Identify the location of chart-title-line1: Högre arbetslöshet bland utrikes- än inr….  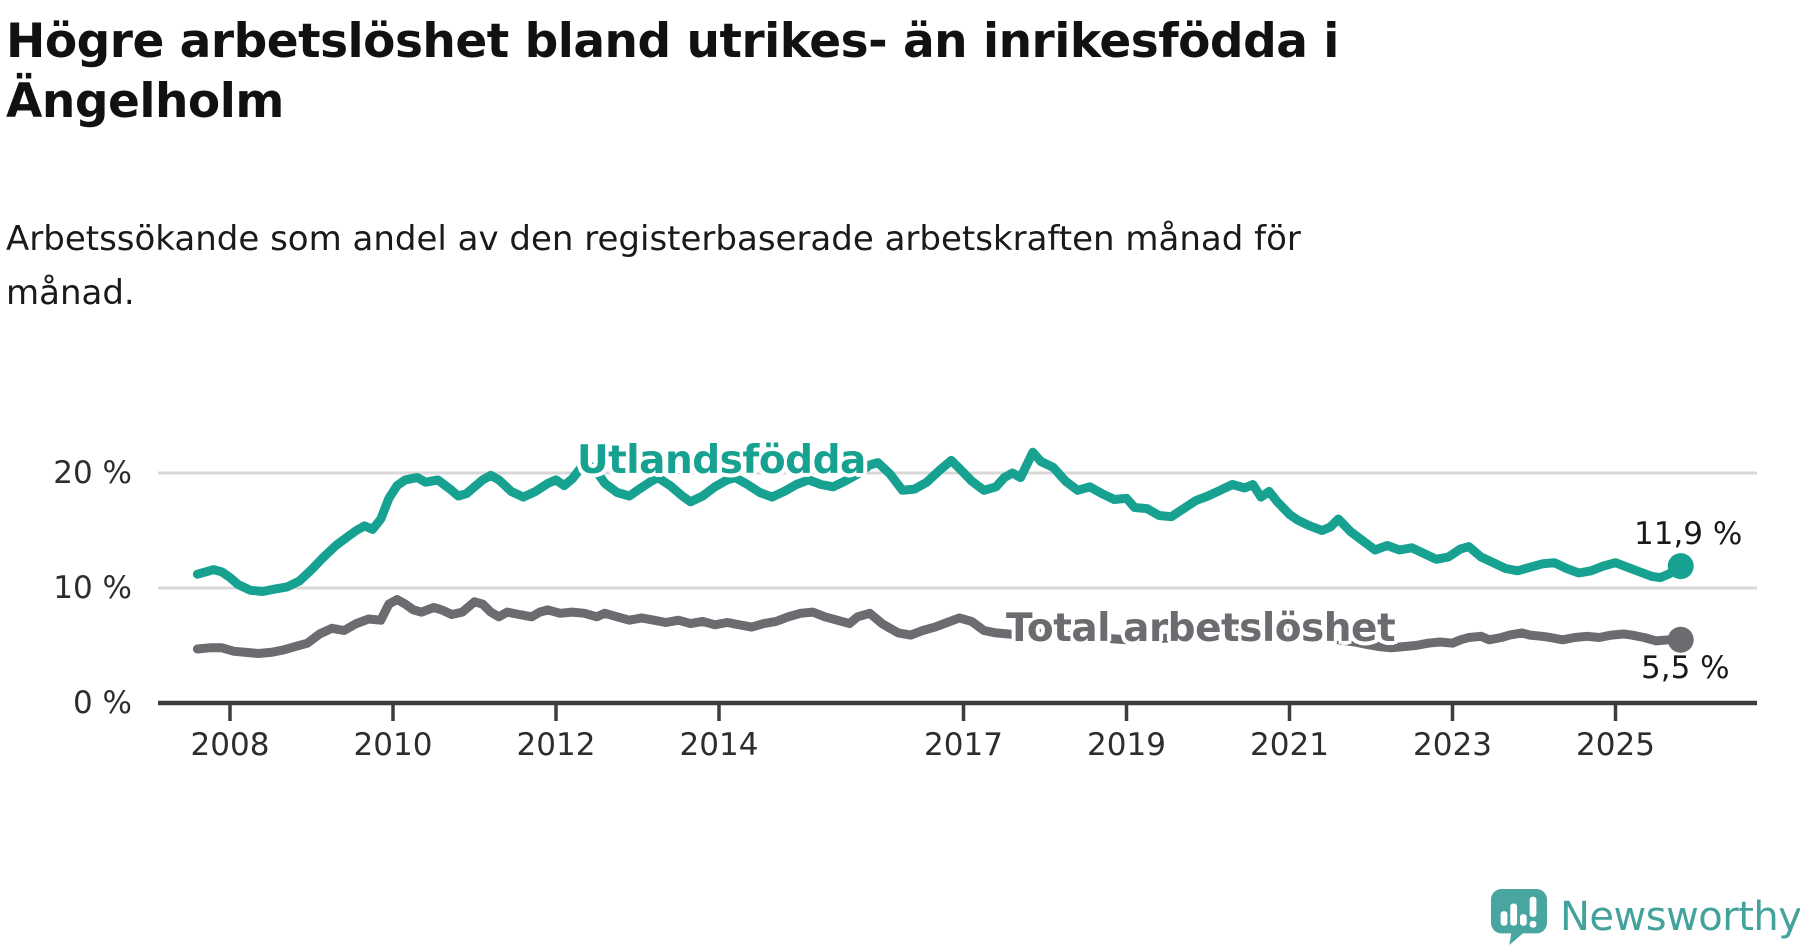
(672, 41).